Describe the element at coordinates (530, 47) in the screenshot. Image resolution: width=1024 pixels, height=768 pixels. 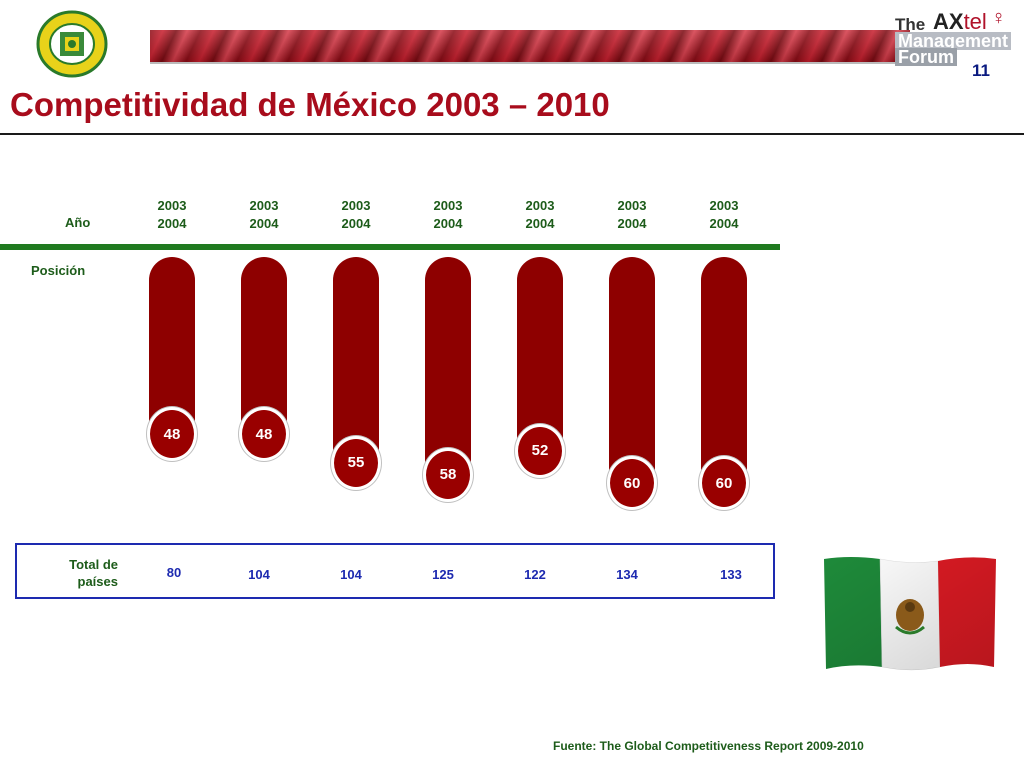
I see `decorative-banner` at that location.